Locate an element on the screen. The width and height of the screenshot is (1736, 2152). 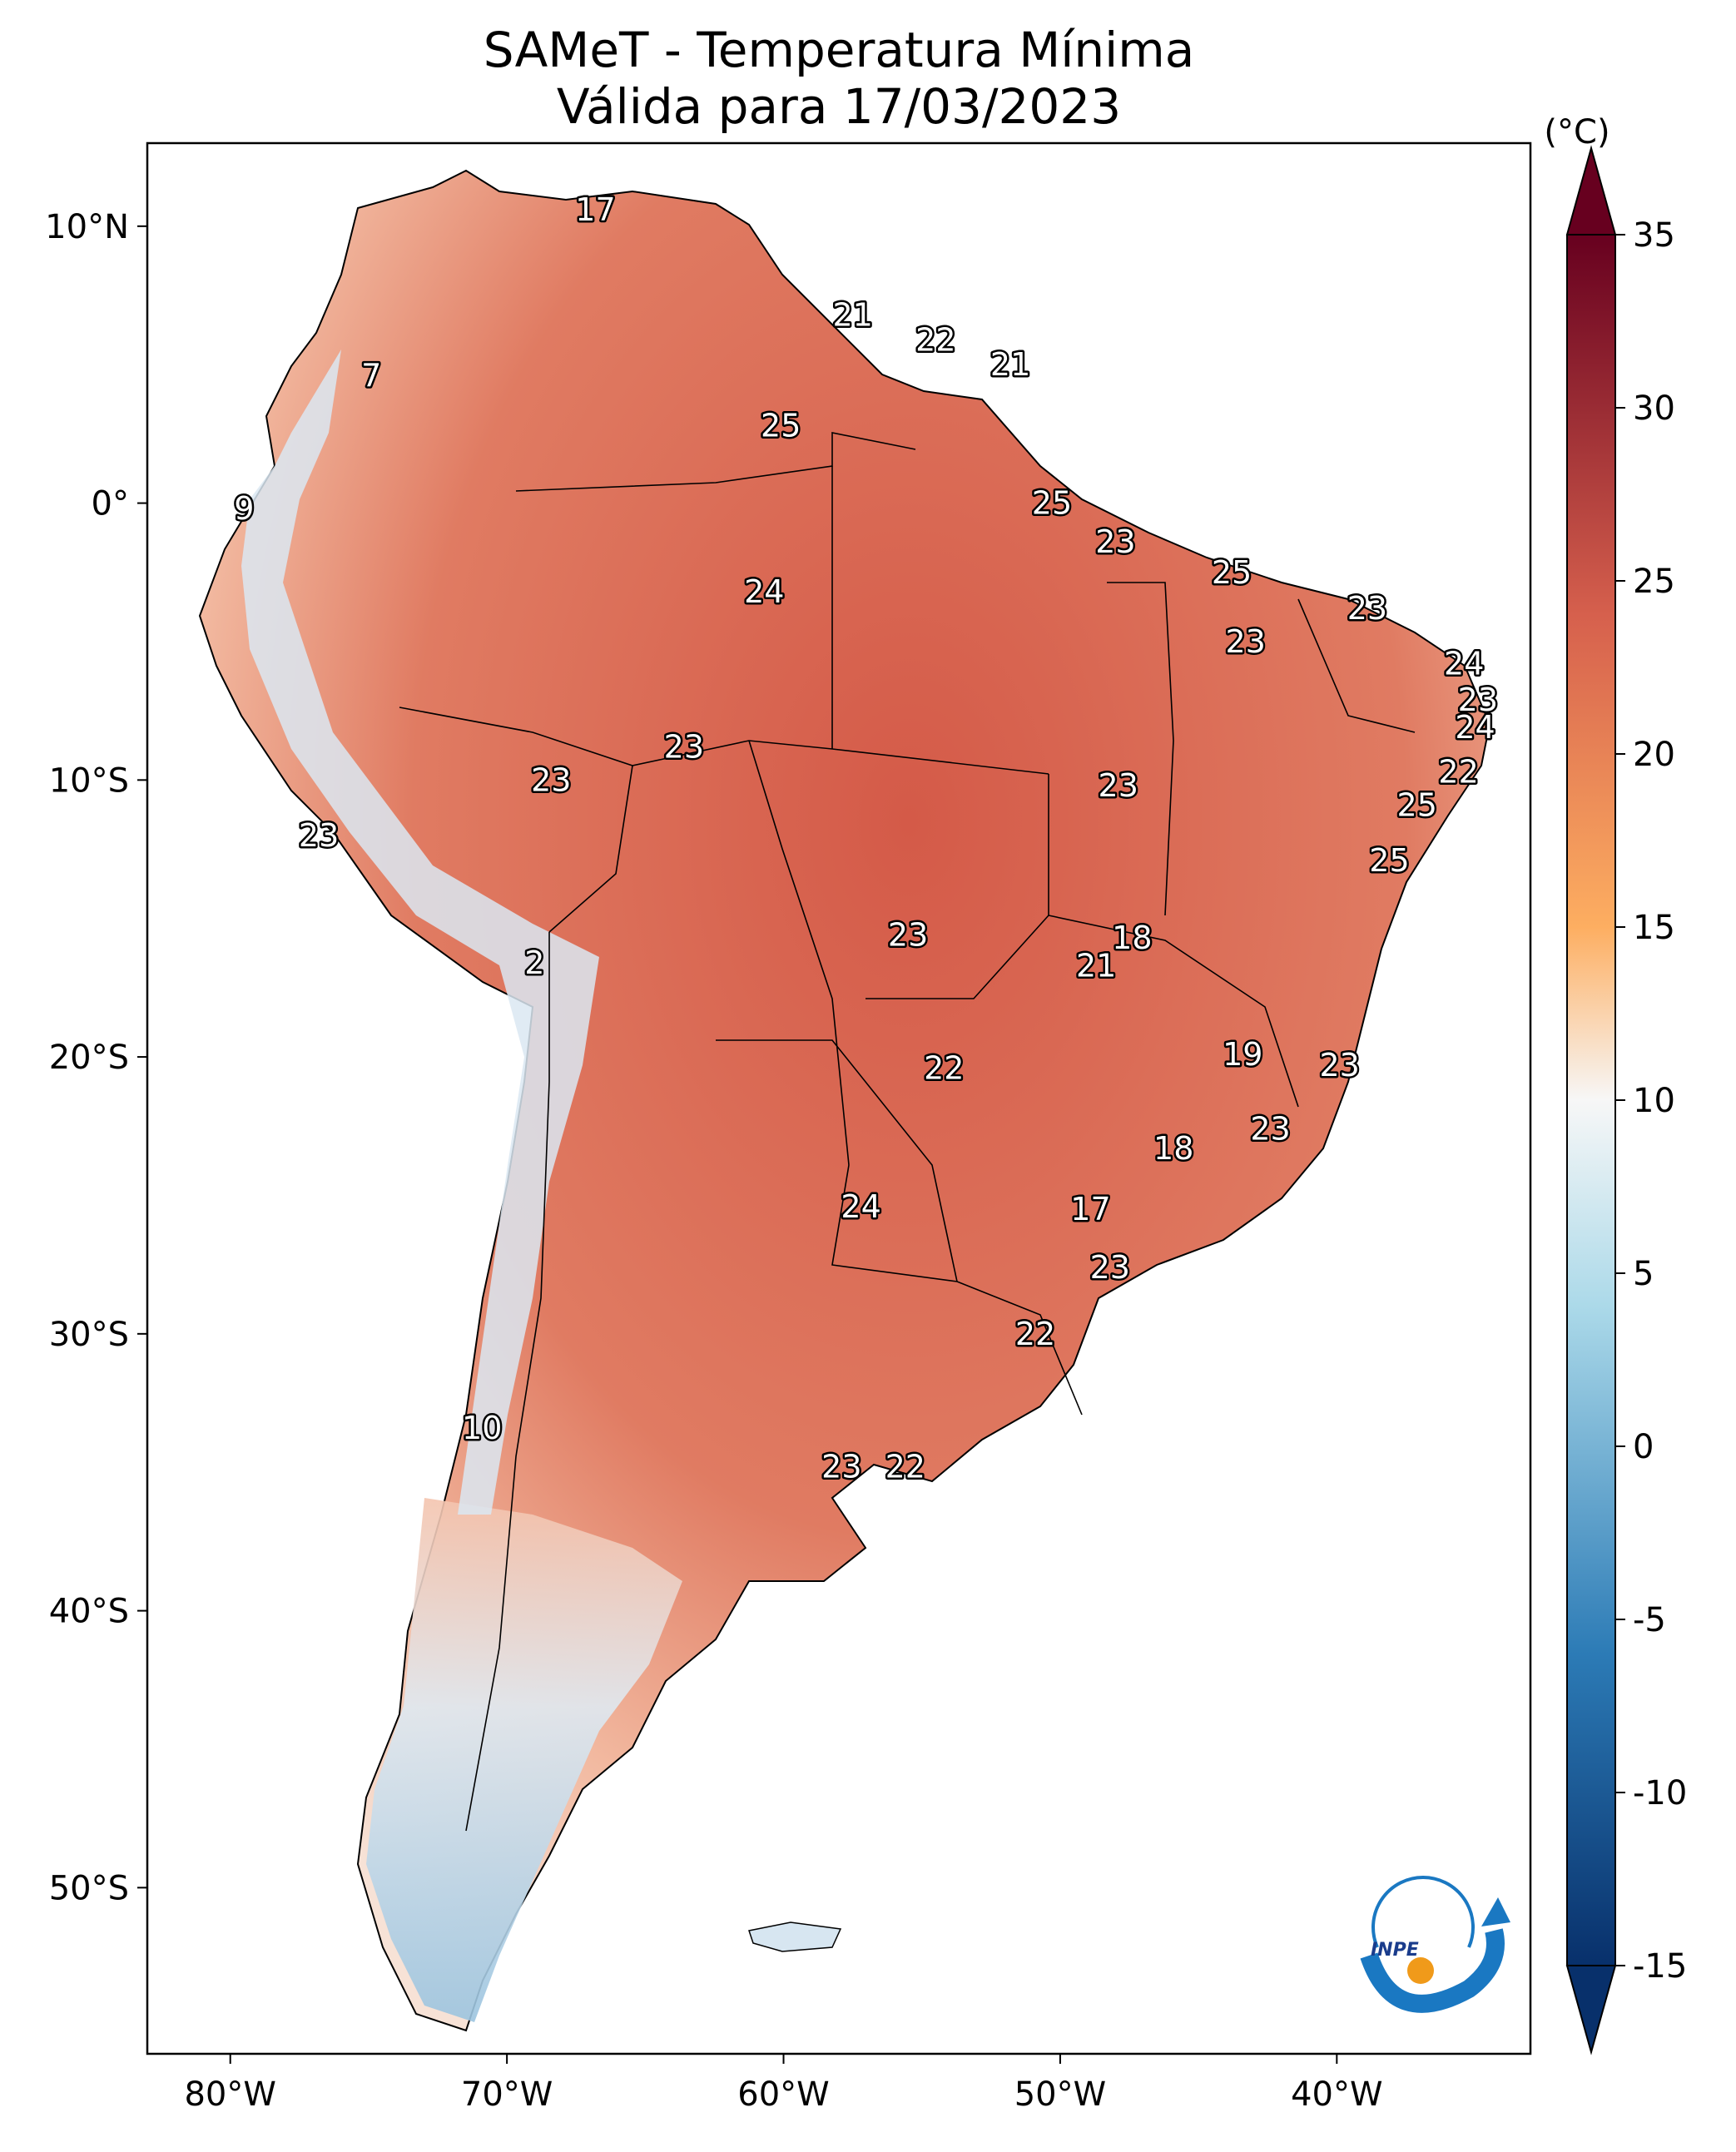
colorbar-bottom-arrow is located at coordinates (1591, 2010).